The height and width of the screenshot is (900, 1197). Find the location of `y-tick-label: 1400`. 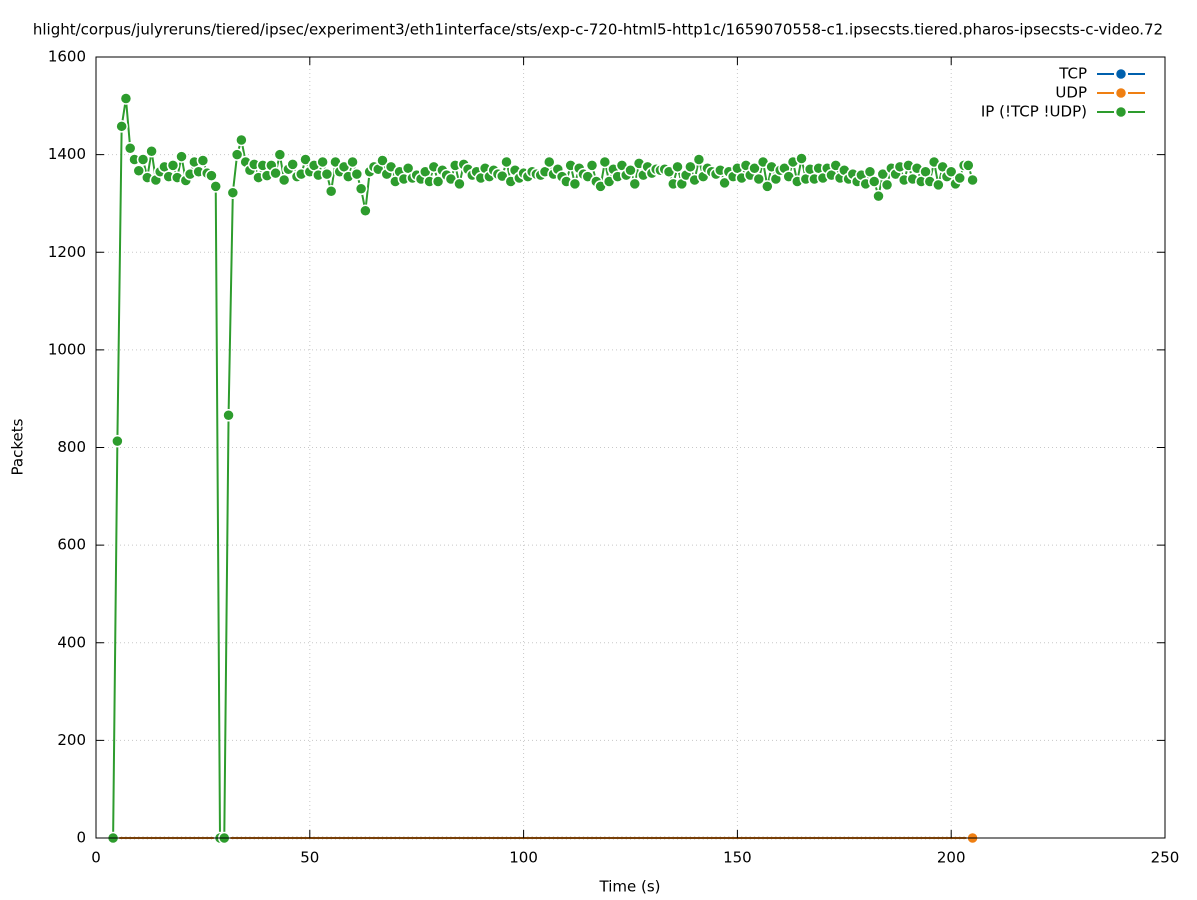

y-tick-label: 1400 is located at coordinates (67, 154).